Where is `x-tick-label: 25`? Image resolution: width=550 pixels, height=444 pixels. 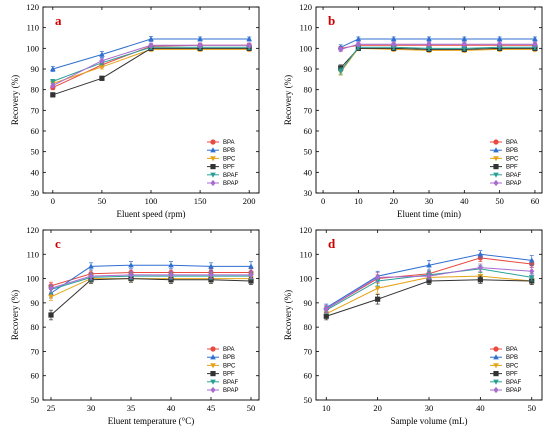 x-tick-label: 25 is located at coordinates (51, 408).